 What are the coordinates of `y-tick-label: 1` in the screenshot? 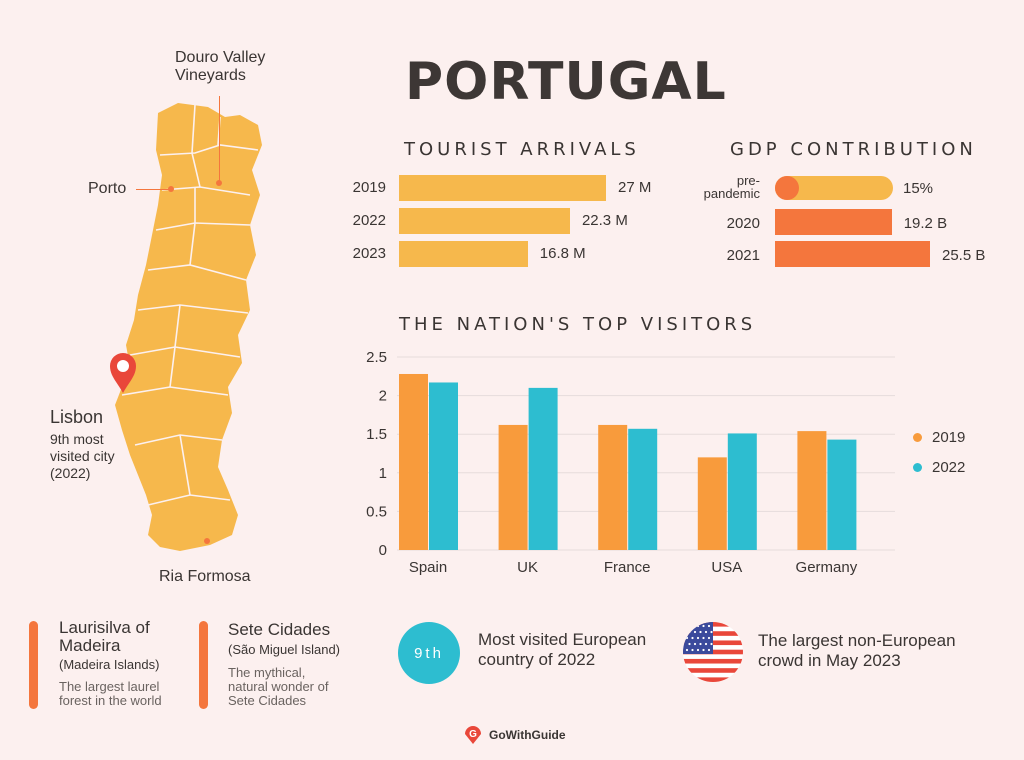 It's located at (383, 473).